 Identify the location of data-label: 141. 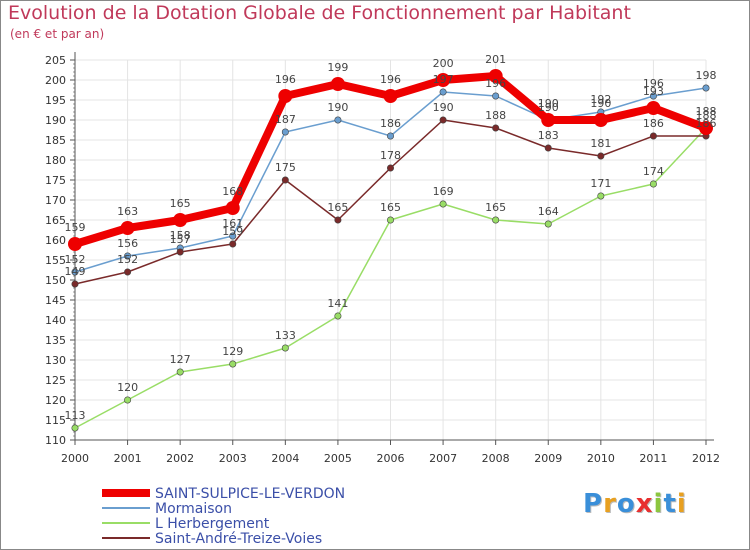
(337, 303).